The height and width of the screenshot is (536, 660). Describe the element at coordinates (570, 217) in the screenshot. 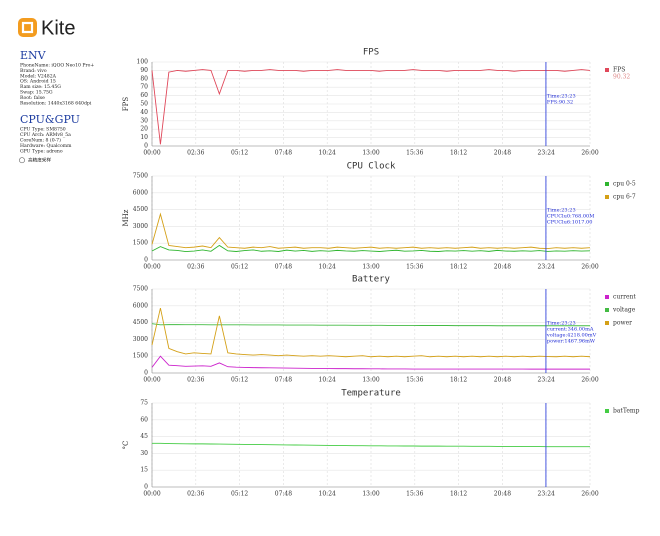

I see `tooltip-line: CPUClu0:768.00M` at that location.